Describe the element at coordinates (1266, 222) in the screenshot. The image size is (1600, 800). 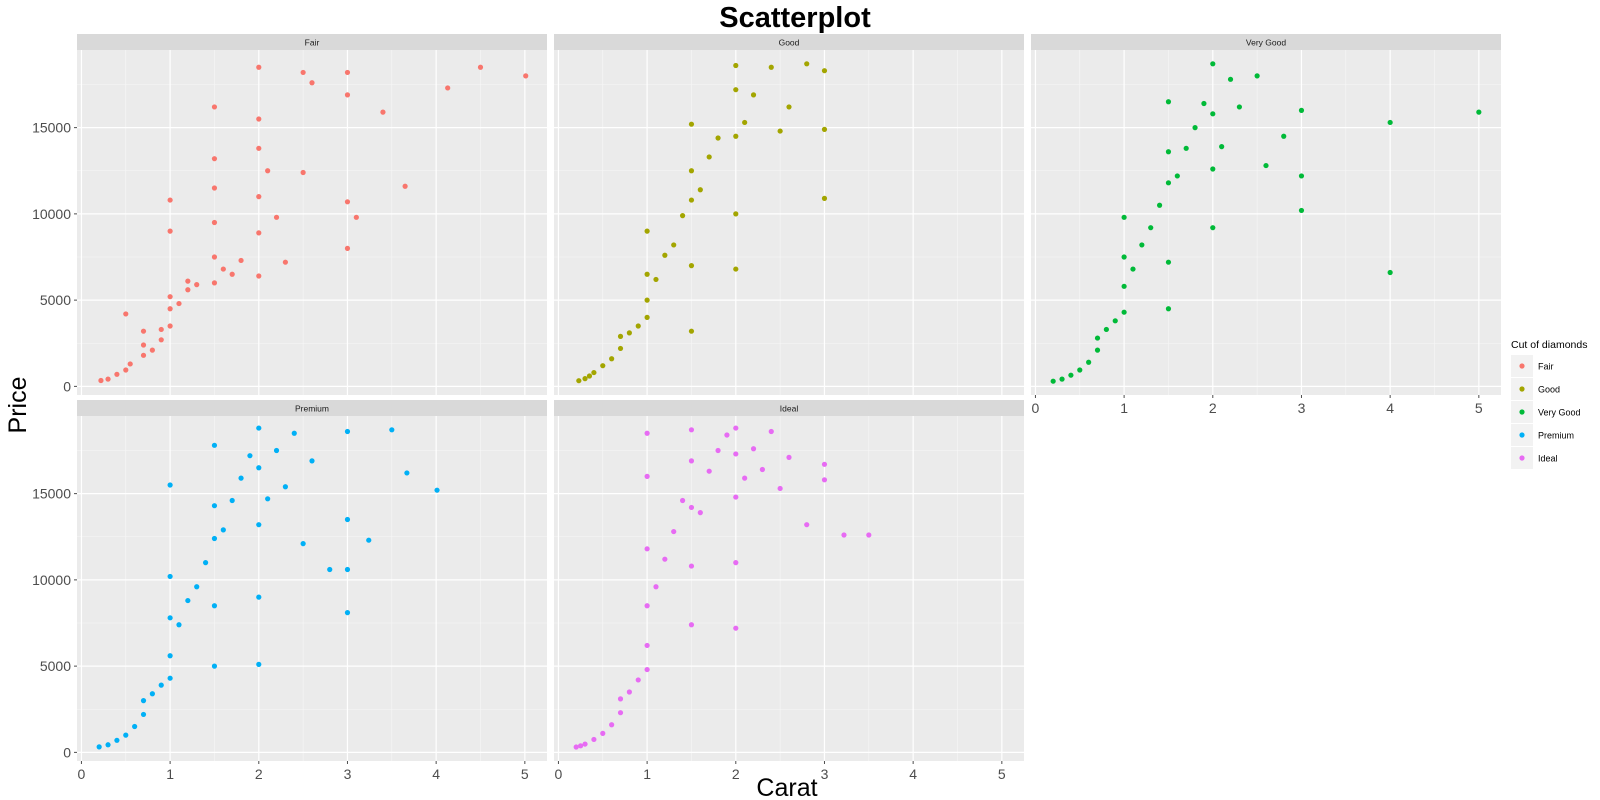
I see `panel-background` at that location.